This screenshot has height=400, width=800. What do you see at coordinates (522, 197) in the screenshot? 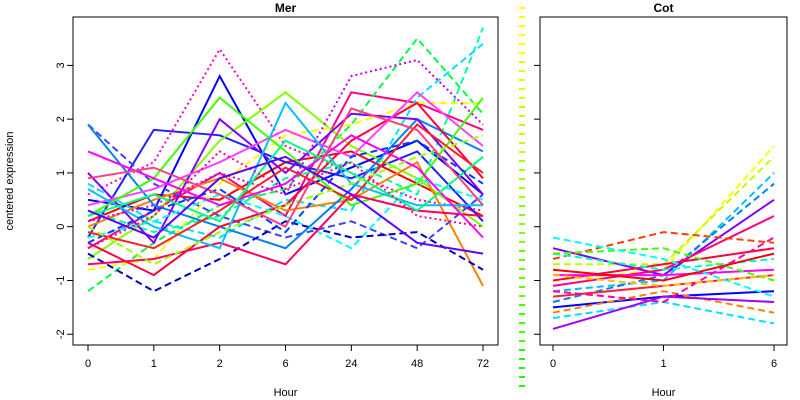
I see `color-key-strip` at bounding box center [522, 197].